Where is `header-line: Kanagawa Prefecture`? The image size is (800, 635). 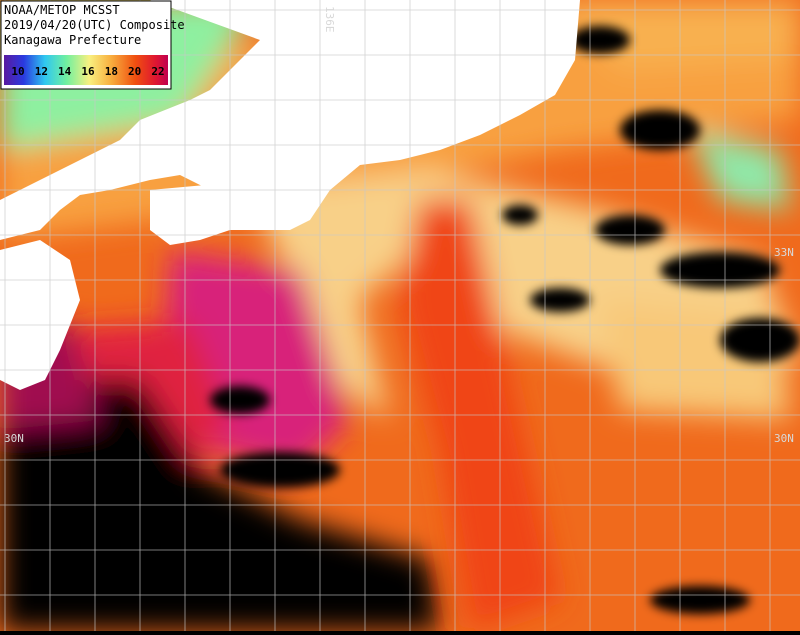
header-line: Kanagawa Prefecture is located at coordinates (72, 40).